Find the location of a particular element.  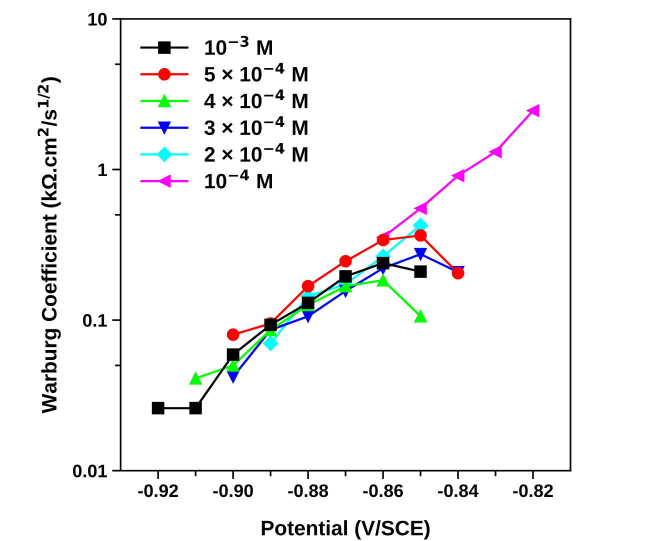

legend-label: 10$^{−4}$ M is located at coordinates (238, 179).